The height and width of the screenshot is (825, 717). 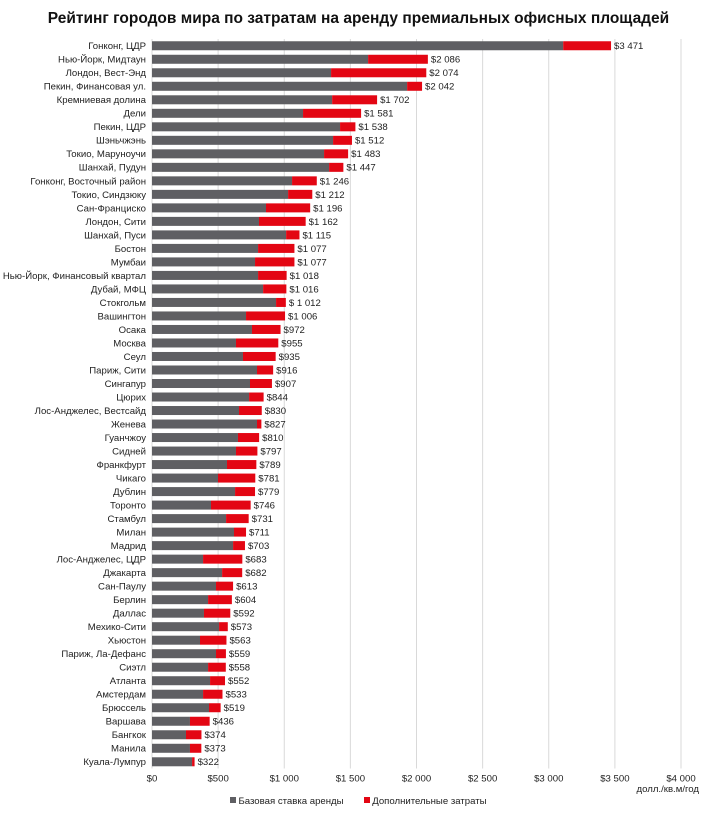 What do you see at coordinates (115, 222) in the screenshot?
I see `category-label: Лондон, Сити` at bounding box center [115, 222].